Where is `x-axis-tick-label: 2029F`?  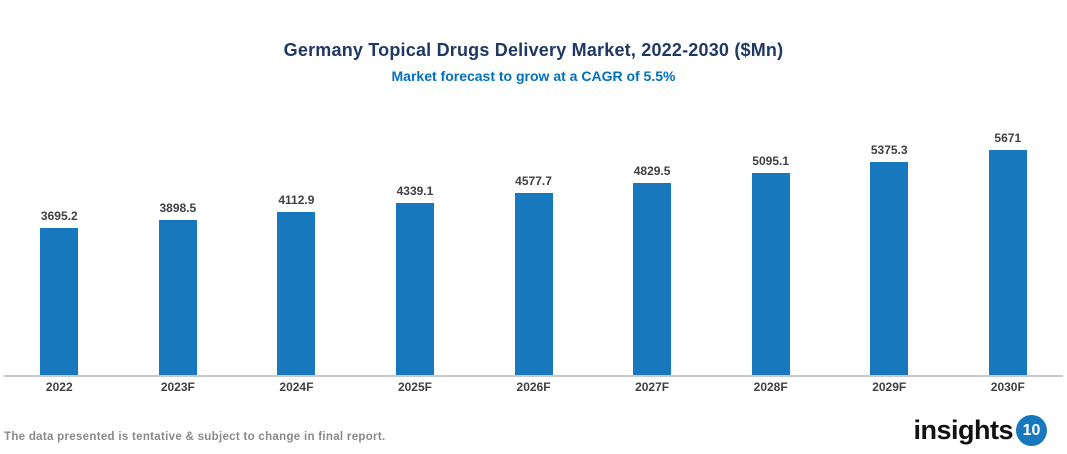
x-axis-tick-label: 2029F is located at coordinates (889, 387).